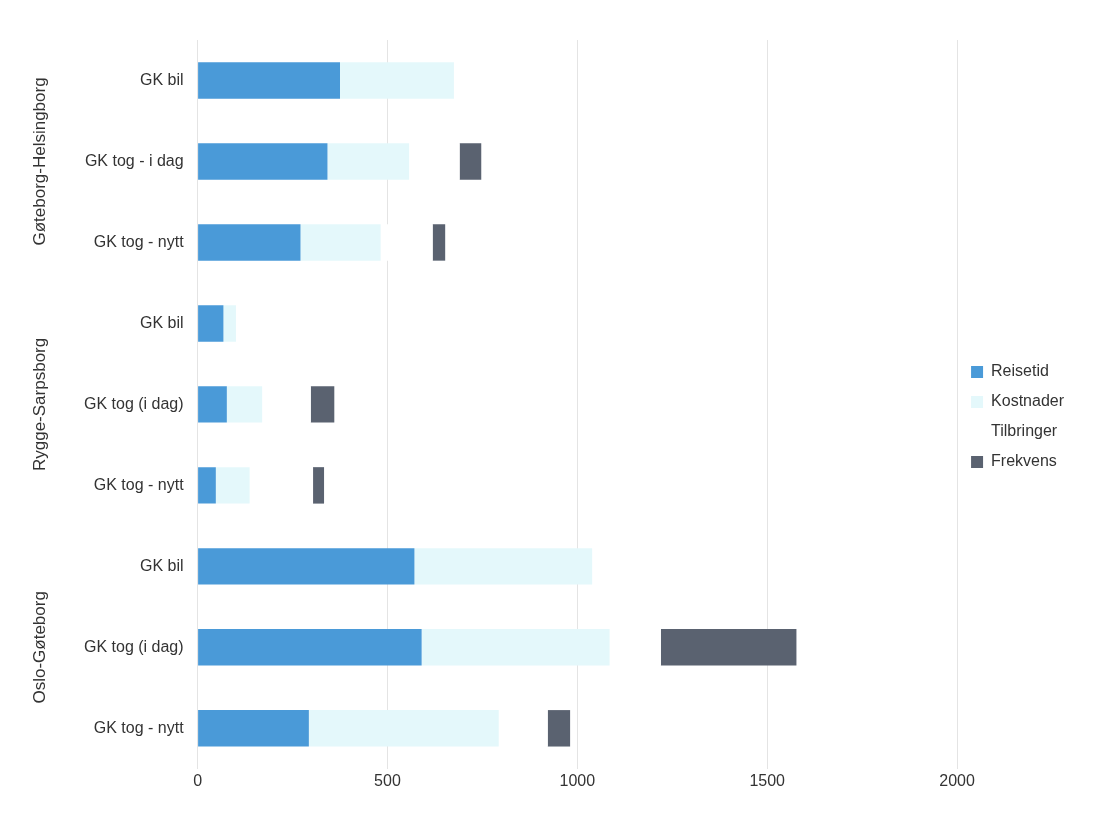 The image size is (1094, 814). I want to click on text: Rygge-Sarpsborg, so click(39, 404).